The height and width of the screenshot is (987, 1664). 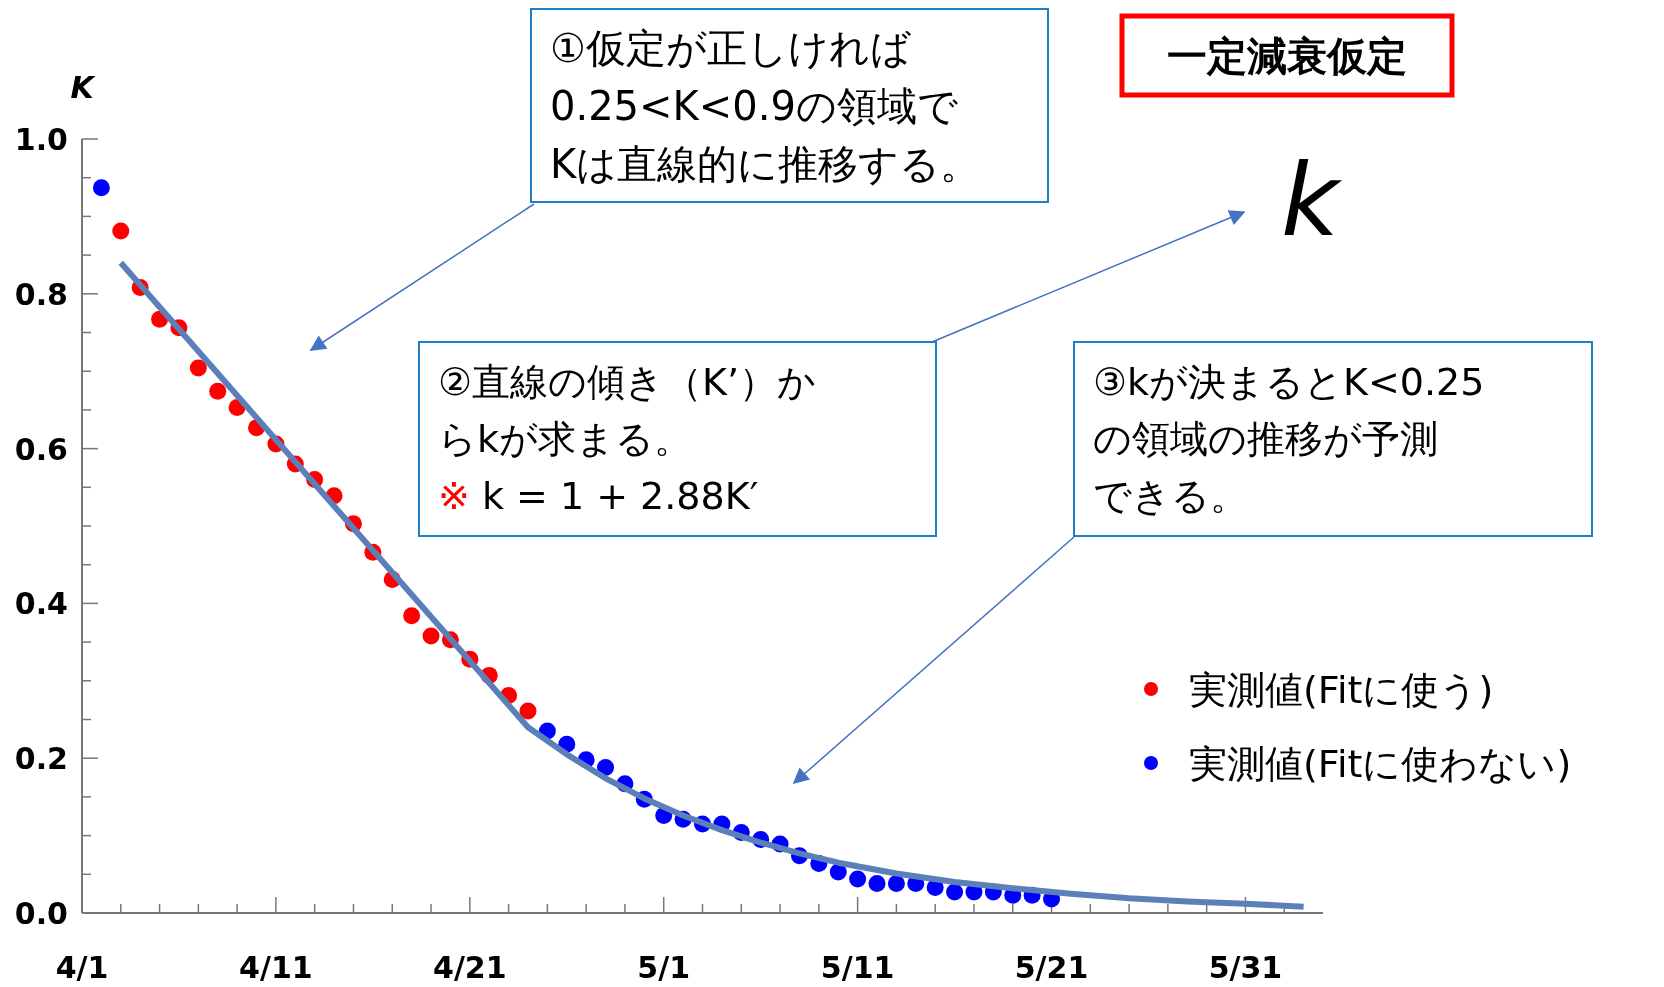 I want to click on y-tick-label: 0.8, so click(x=41, y=294).